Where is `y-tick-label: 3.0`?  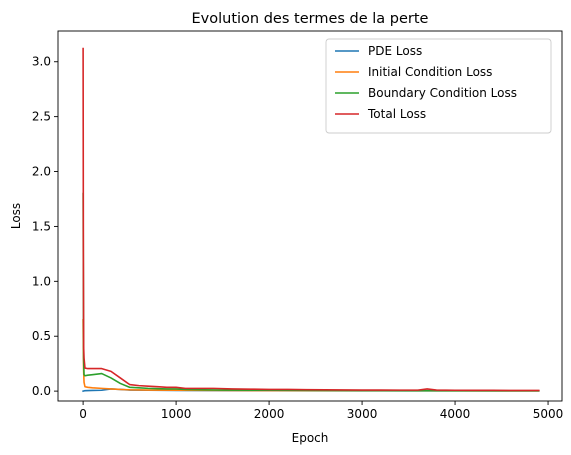
y-tick-label: 3.0 is located at coordinates (41, 62).